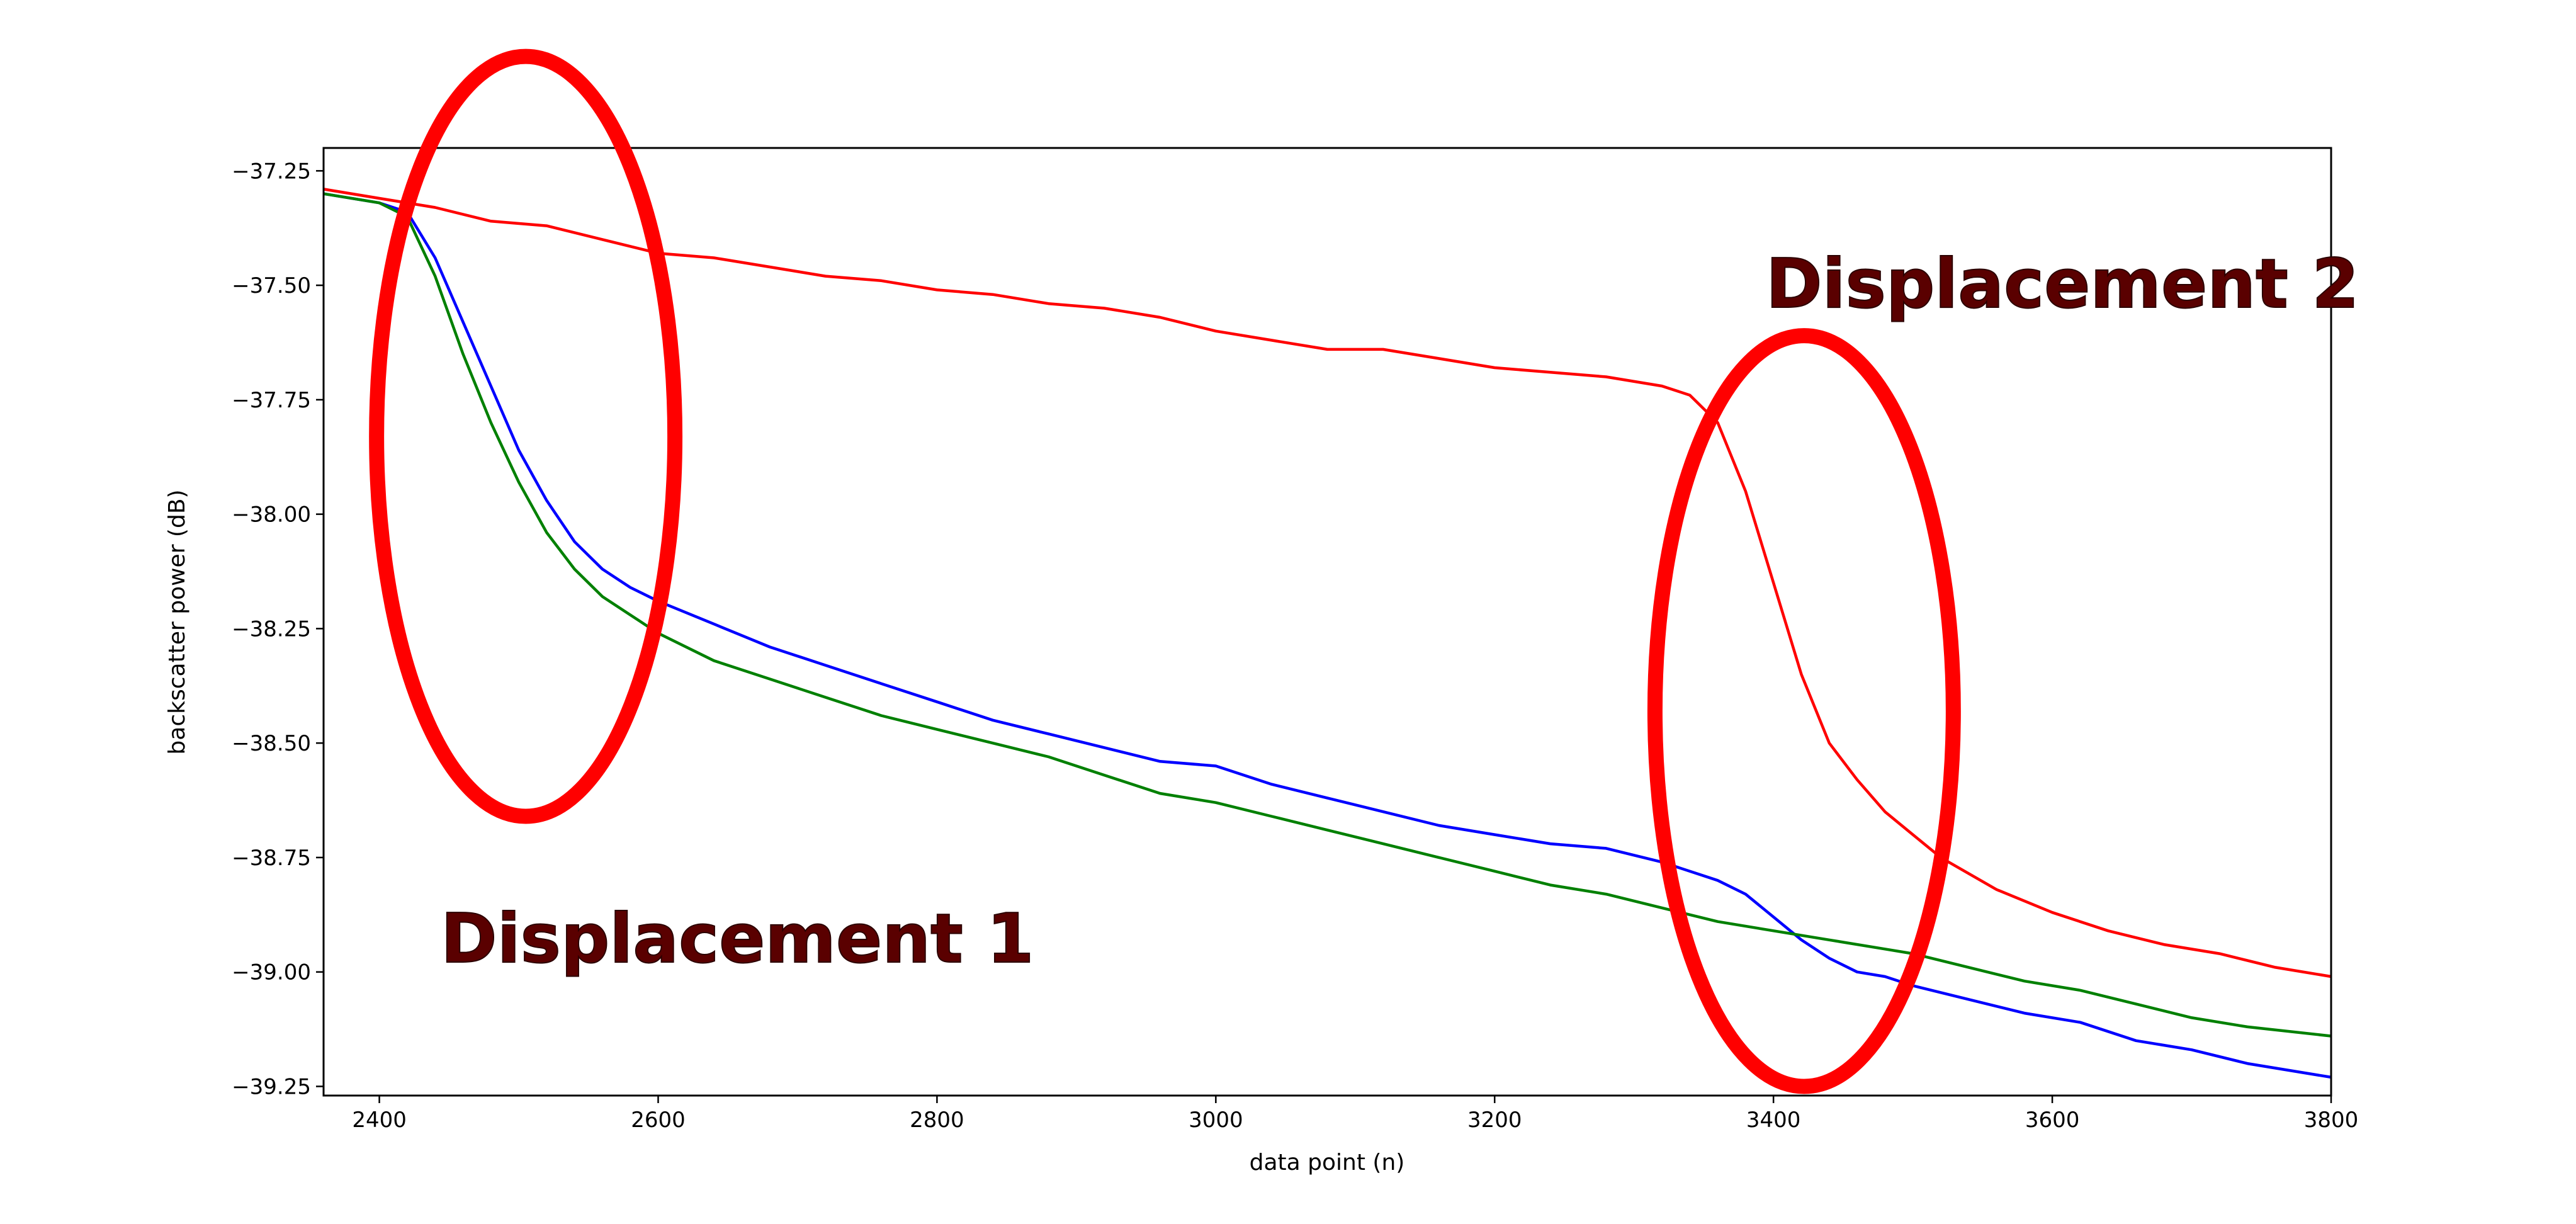  What do you see at coordinates (1773, 1120) in the screenshot?
I see `x-tick-label: 3400` at bounding box center [1773, 1120].